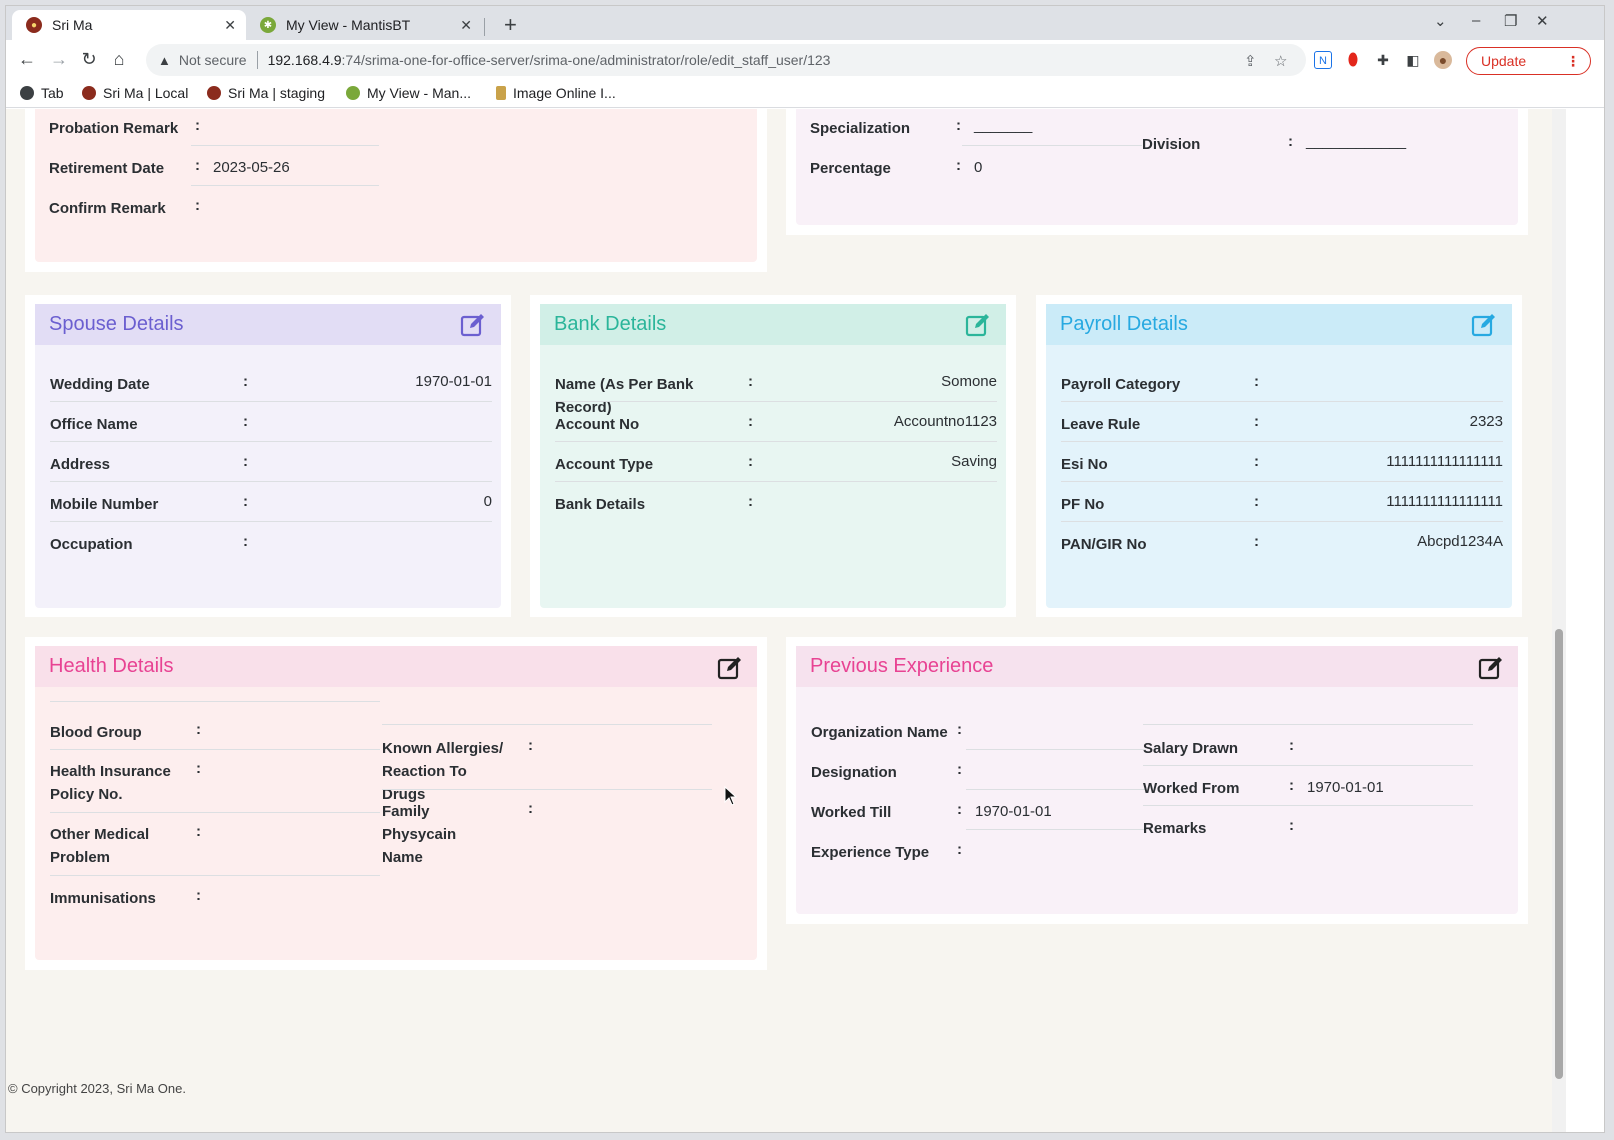 The height and width of the screenshot is (1140, 1614). What do you see at coordinates (779, 1094) in the screenshot?
I see `page-footer: © Copyright 2023, Sri Ma One.` at bounding box center [779, 1094].